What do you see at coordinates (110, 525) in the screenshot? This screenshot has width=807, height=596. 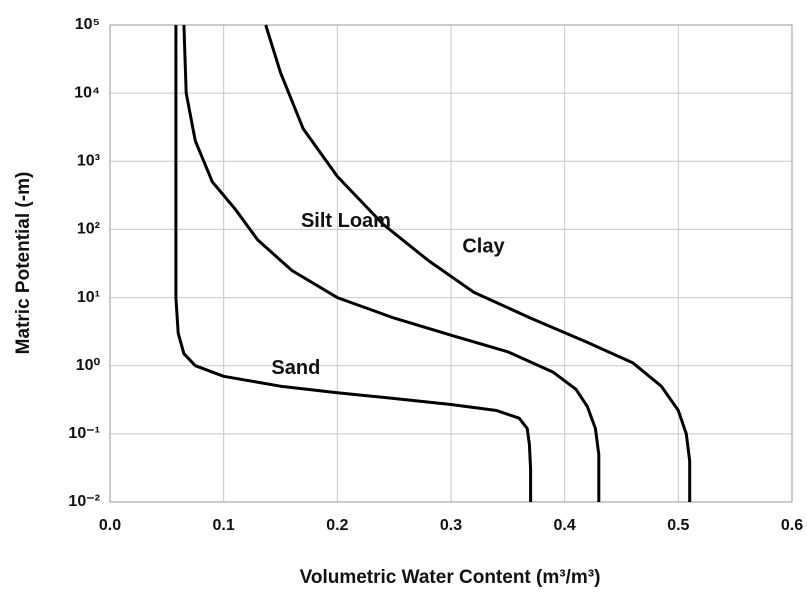 I see `x-tick-label: 0.0` at bounding box center [110, 525].